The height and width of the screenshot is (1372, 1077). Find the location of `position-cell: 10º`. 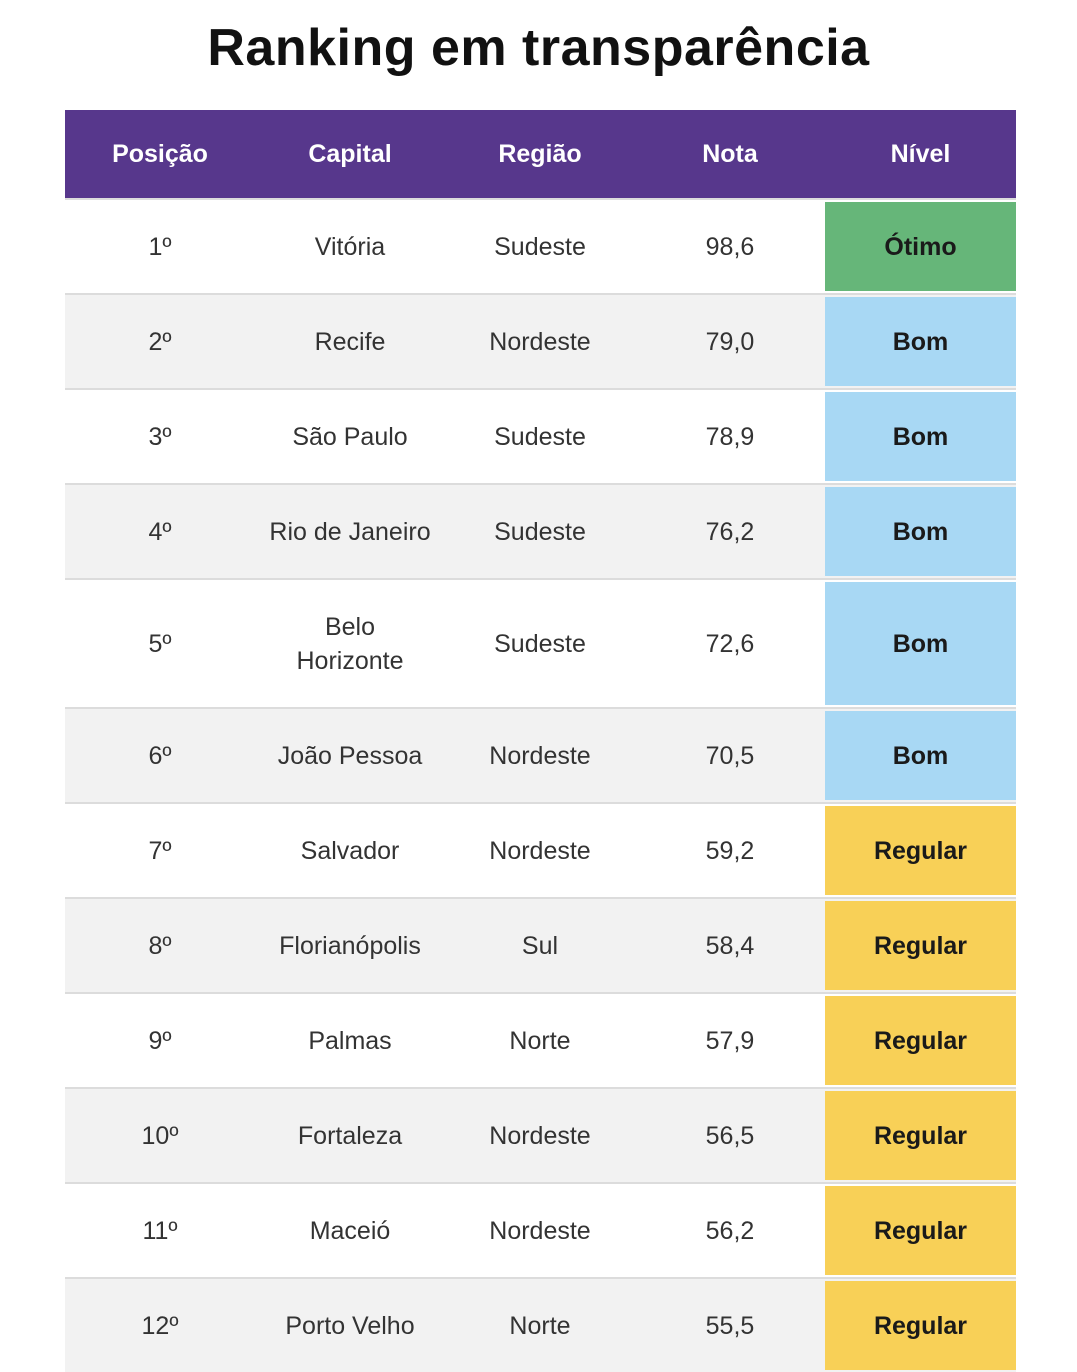

position-cell: 10º is located at coordinates (160, 1135).